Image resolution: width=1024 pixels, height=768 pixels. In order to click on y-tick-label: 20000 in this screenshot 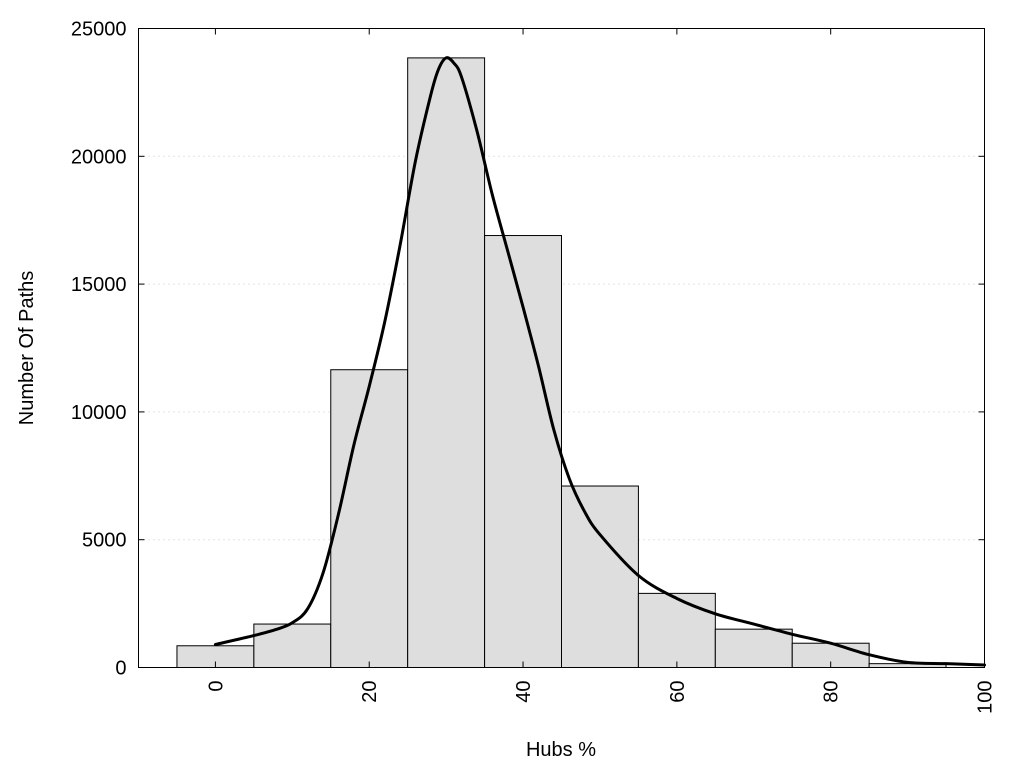, I will do `click(99, 157)`.